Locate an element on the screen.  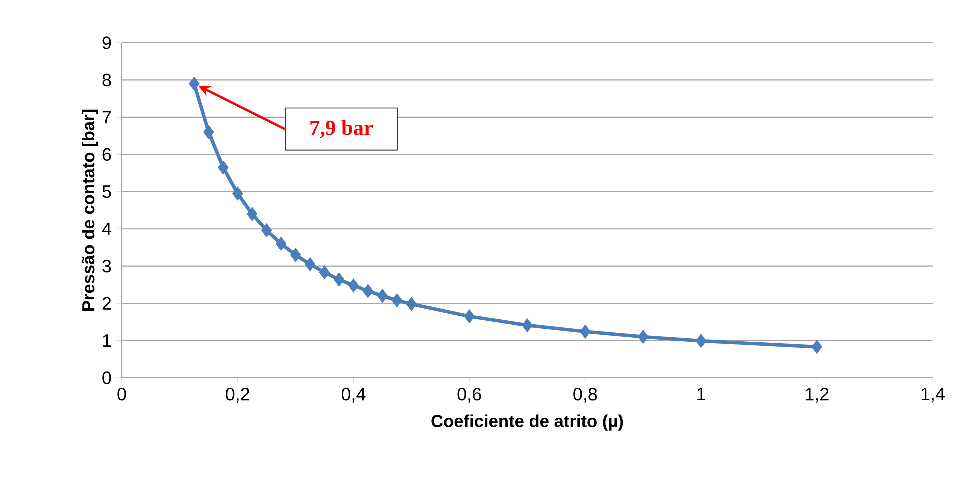
y-axis-title: Pressão de contato [bar] is located at coordinates (90, 210).